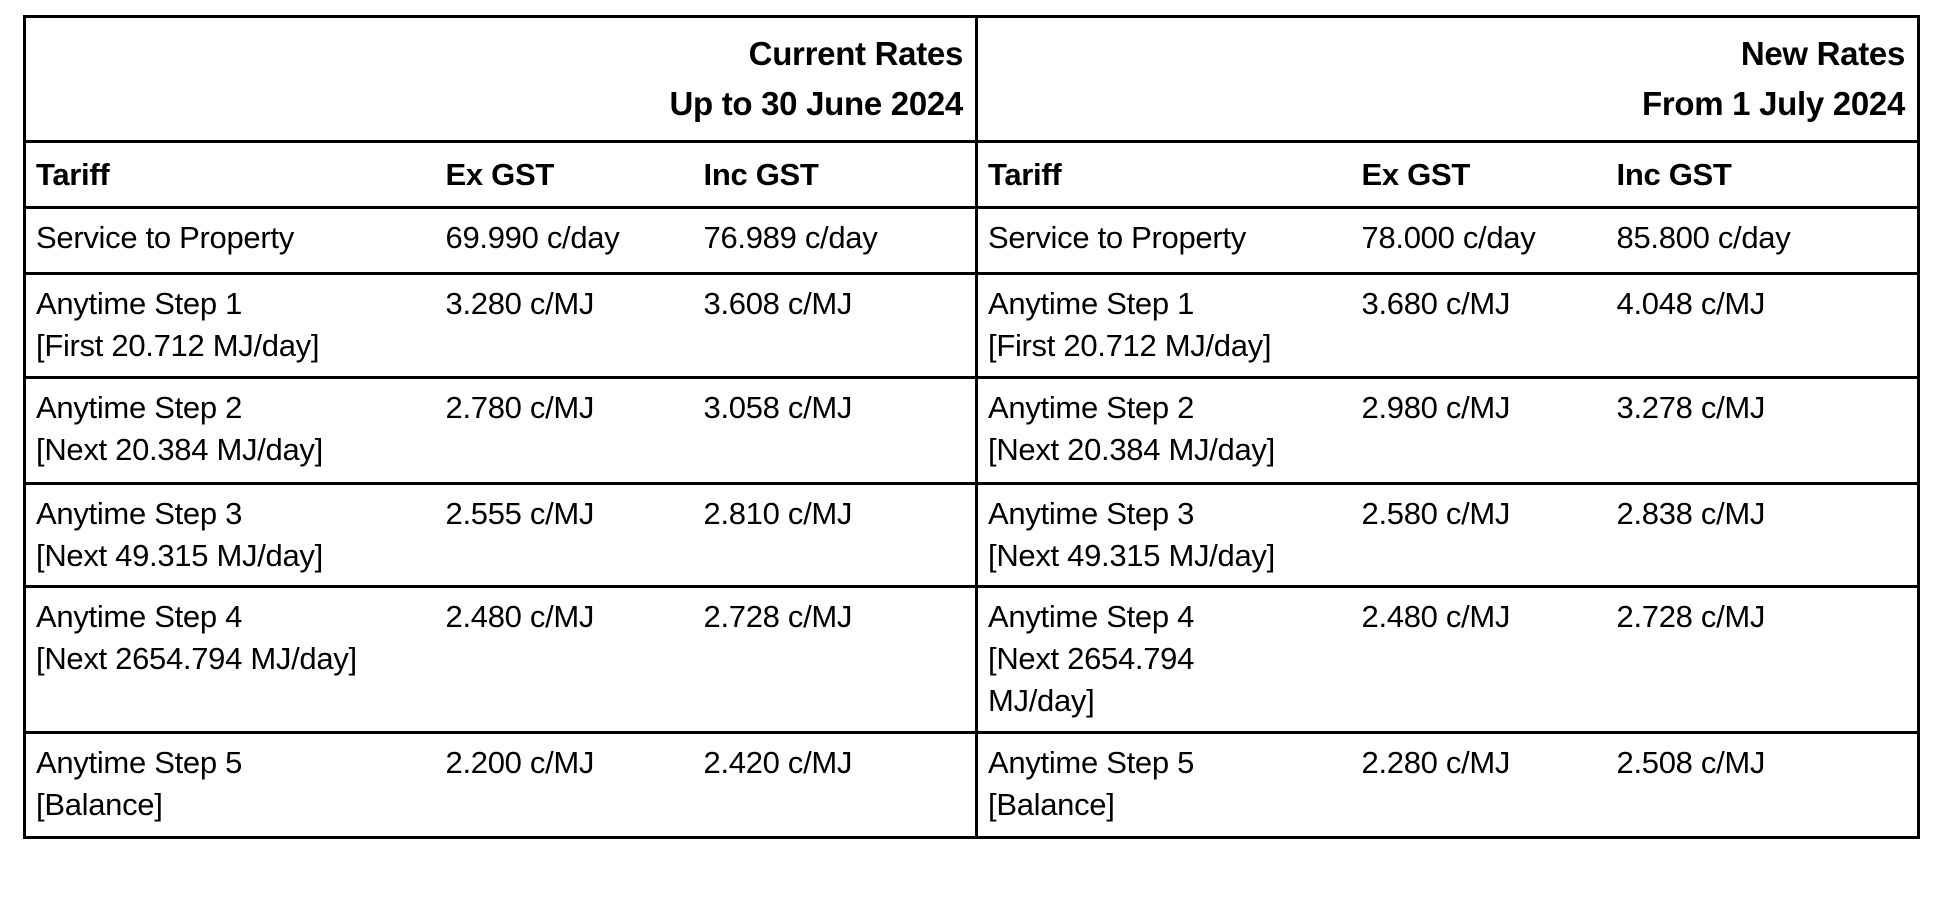  Describe the element at coordinates (1479, 325) in the screenshot. I see `ex-gst-value: 3.680 c/MJ` at that location.